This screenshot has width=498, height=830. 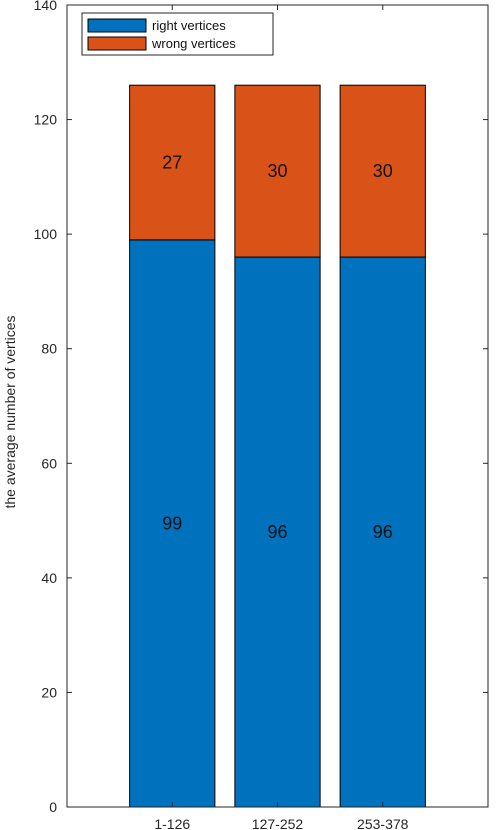 I want to click on y-tick-label: 140, so click(x=46, y=6).